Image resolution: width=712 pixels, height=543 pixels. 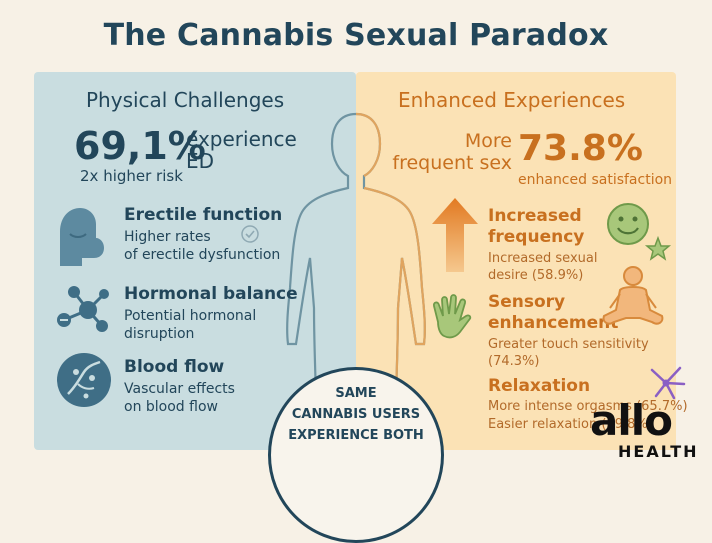 I want to click on relaxation-title: Relaxation, so click(x=539, y=386).